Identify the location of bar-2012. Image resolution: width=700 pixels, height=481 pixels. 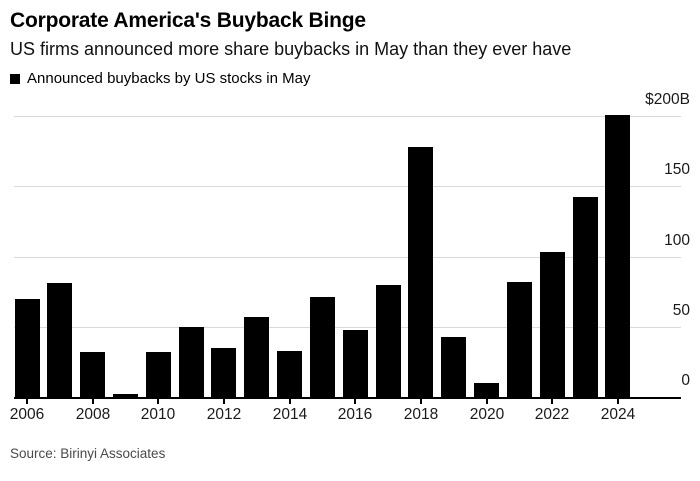
(223, 372).